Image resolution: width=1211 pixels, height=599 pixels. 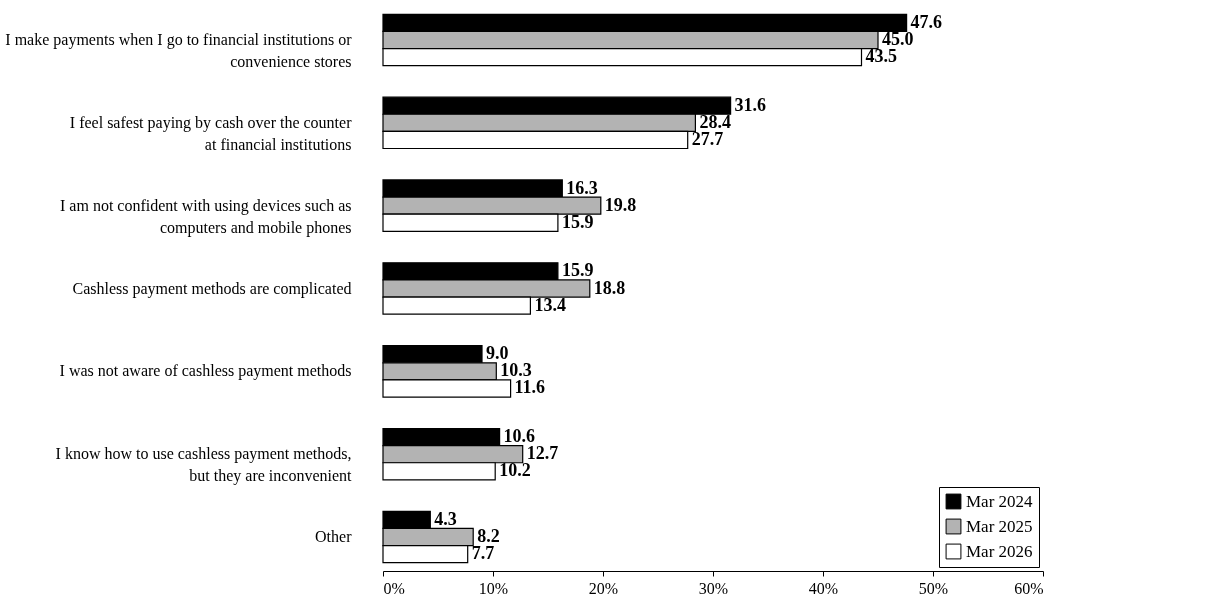 I want to click on data-label: 31.6, so click(x=750, y=104).